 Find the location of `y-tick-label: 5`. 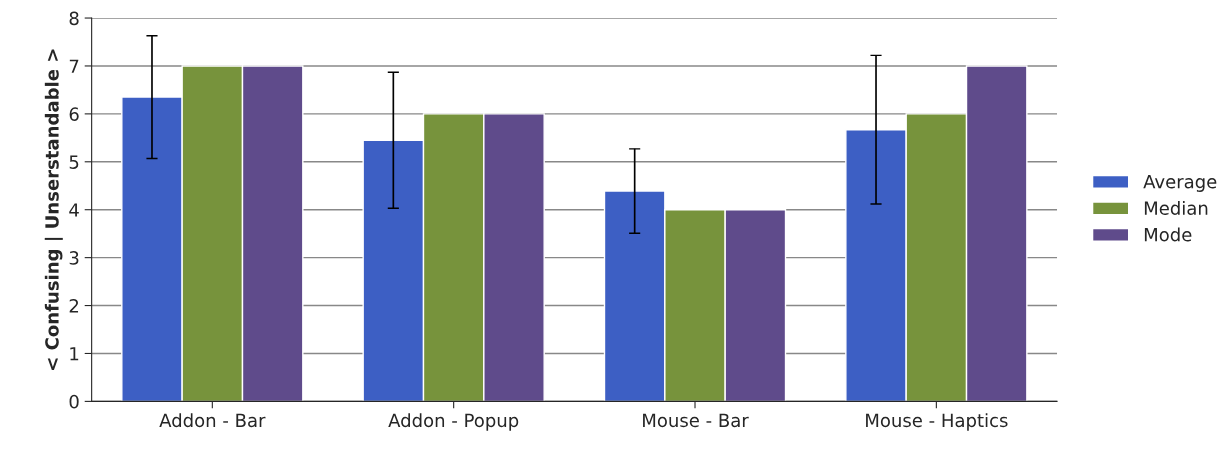

y-tick-label: 5 is located at coordinates (74, 162).